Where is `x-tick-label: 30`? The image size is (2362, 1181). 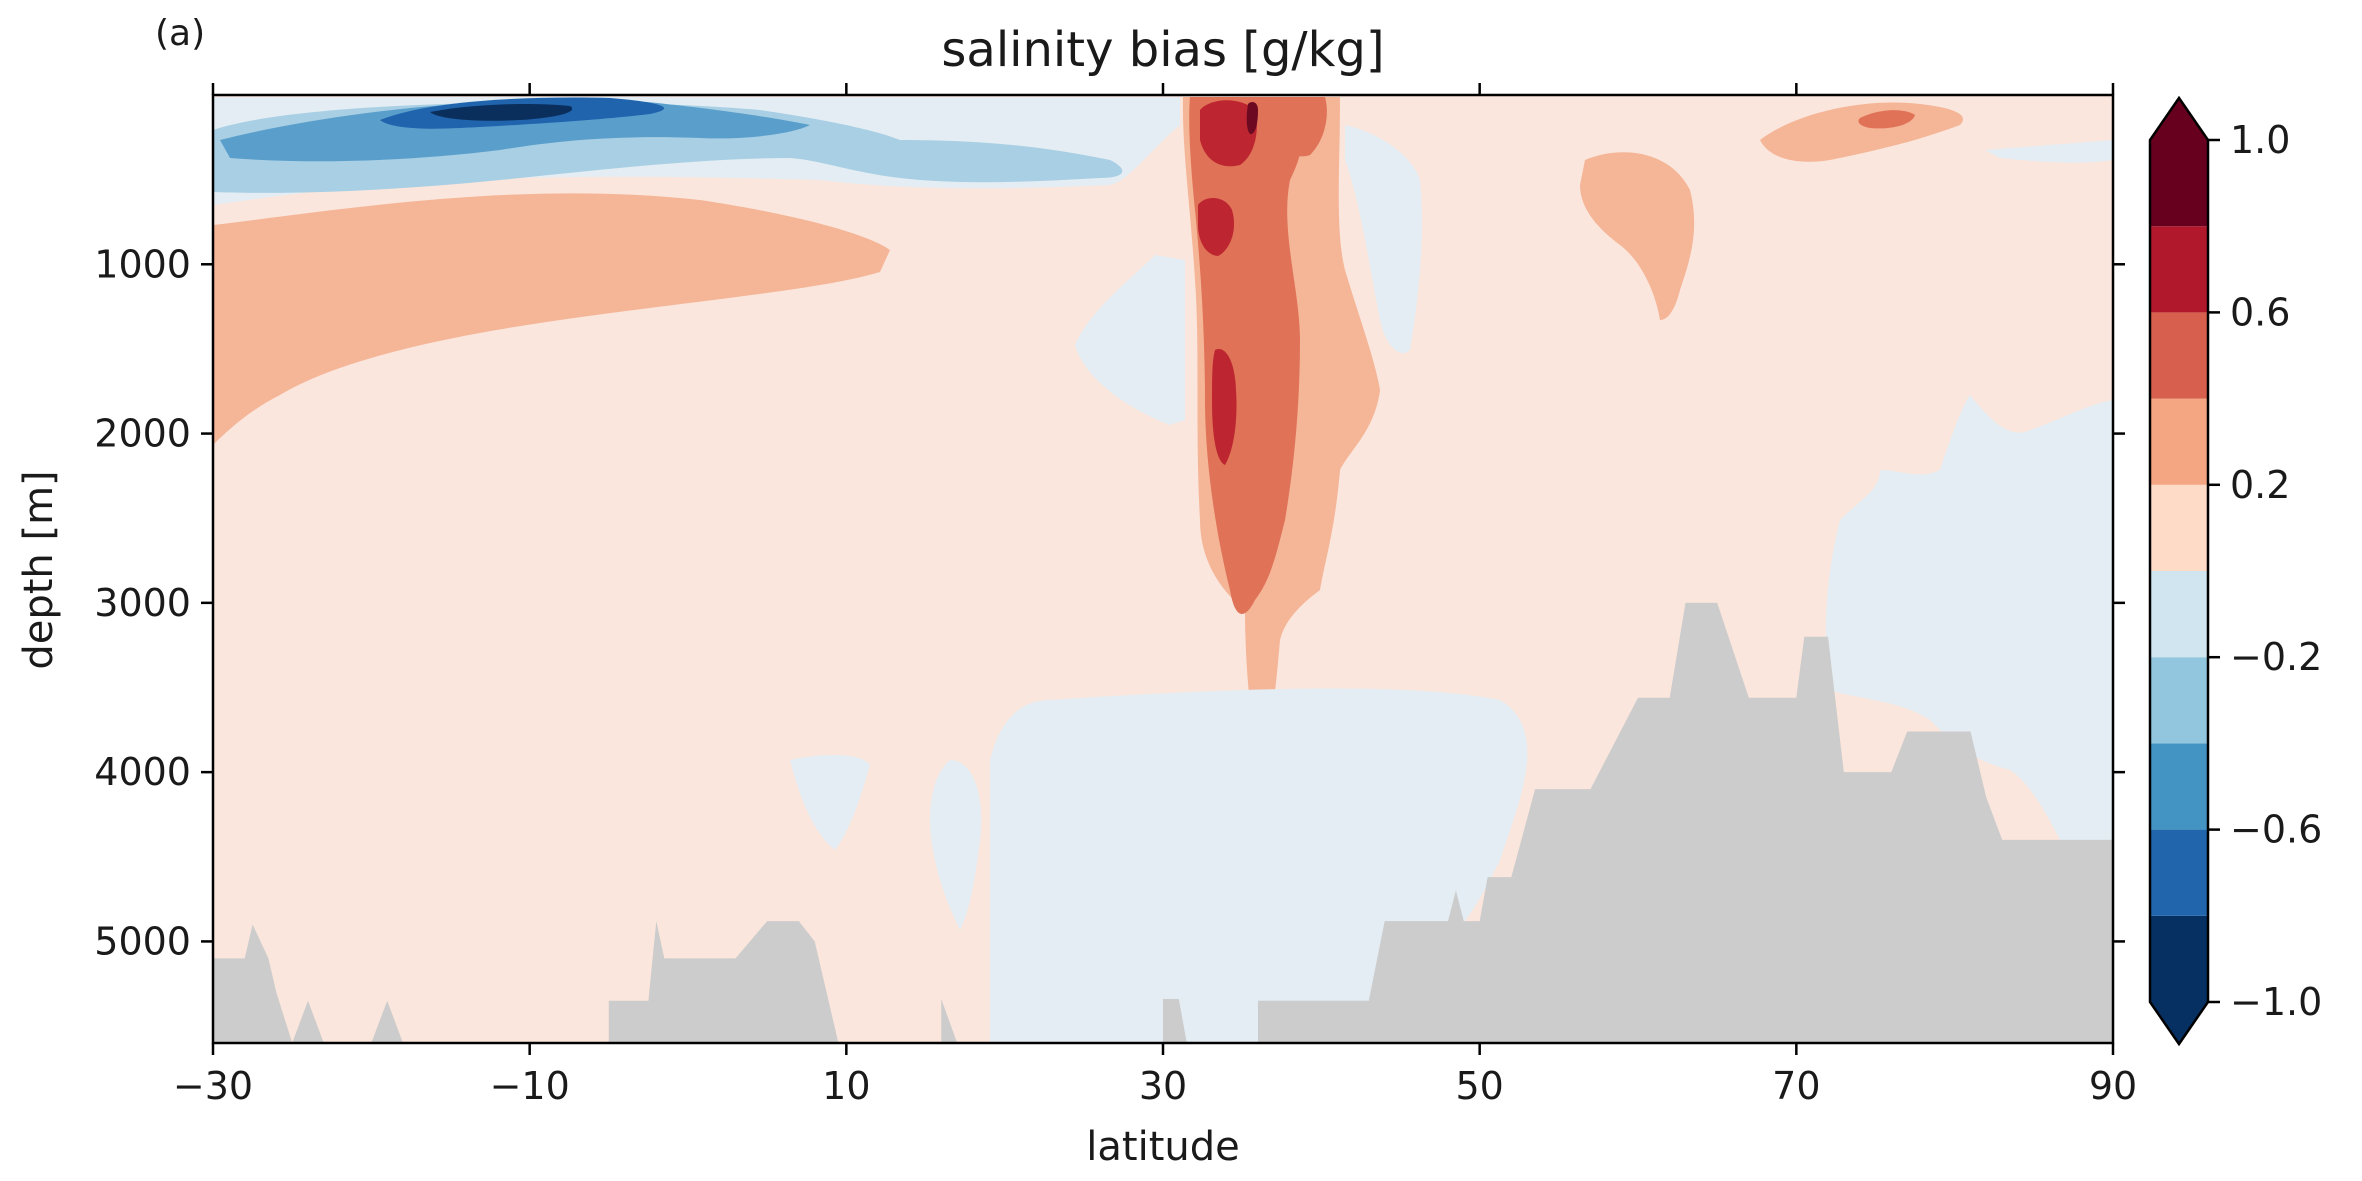 x-tick-label: 30 is located at coordinates (1163, 1086).